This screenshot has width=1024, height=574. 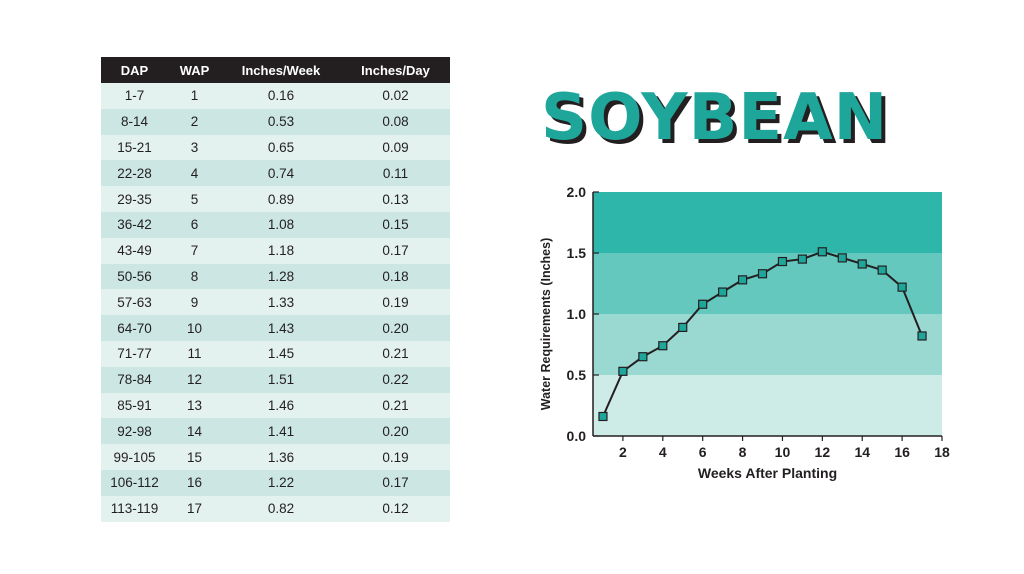 I want to click on cell-dap: 57-63, so click(x=134, y=302).